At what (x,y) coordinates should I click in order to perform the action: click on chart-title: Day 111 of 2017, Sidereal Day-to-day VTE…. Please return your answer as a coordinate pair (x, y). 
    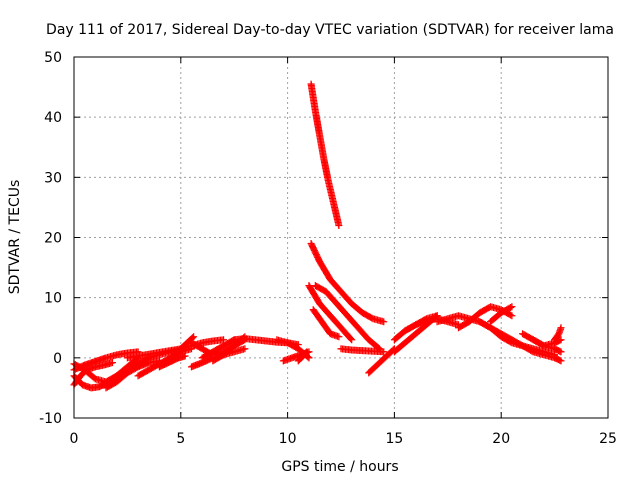
    Looking at the image, I should click on (330, 30).